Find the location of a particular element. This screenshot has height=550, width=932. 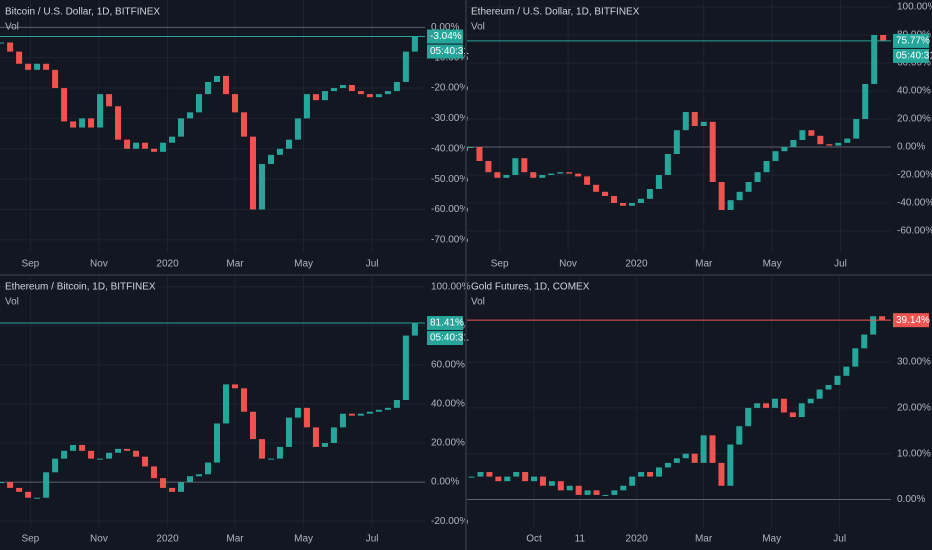

y-tick-label: 0.00% is located at coordinates (911, 499).